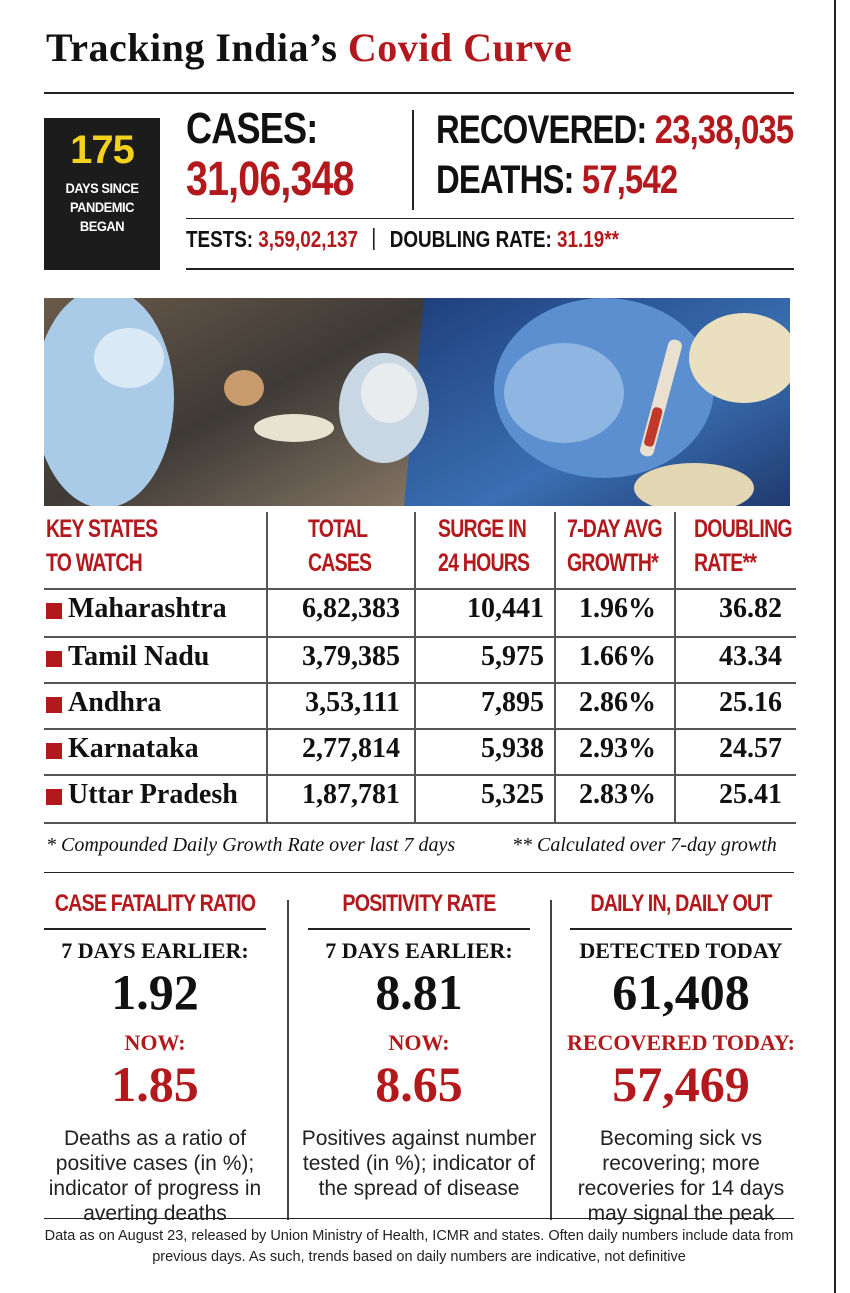 This screenshot has width=850, height=1293. What do you see at coordinates (102, 150) in the screenshot?
I see `days-number: 175` at bounding box center [102, 150].